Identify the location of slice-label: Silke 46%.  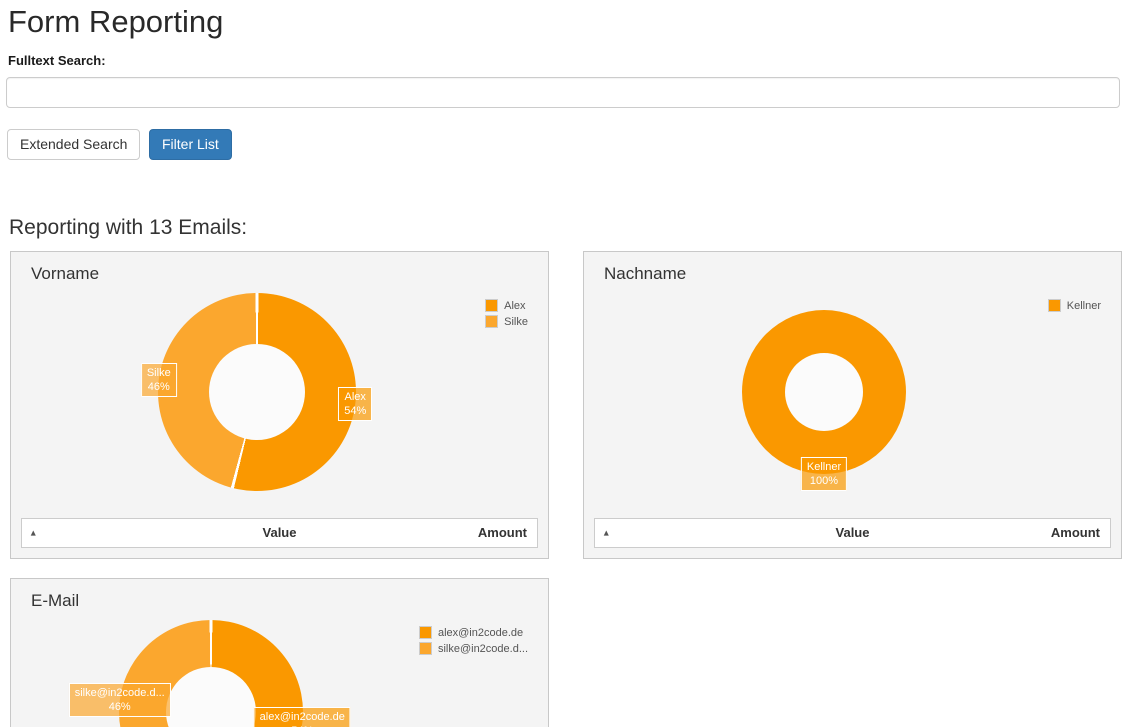
(158, 379).